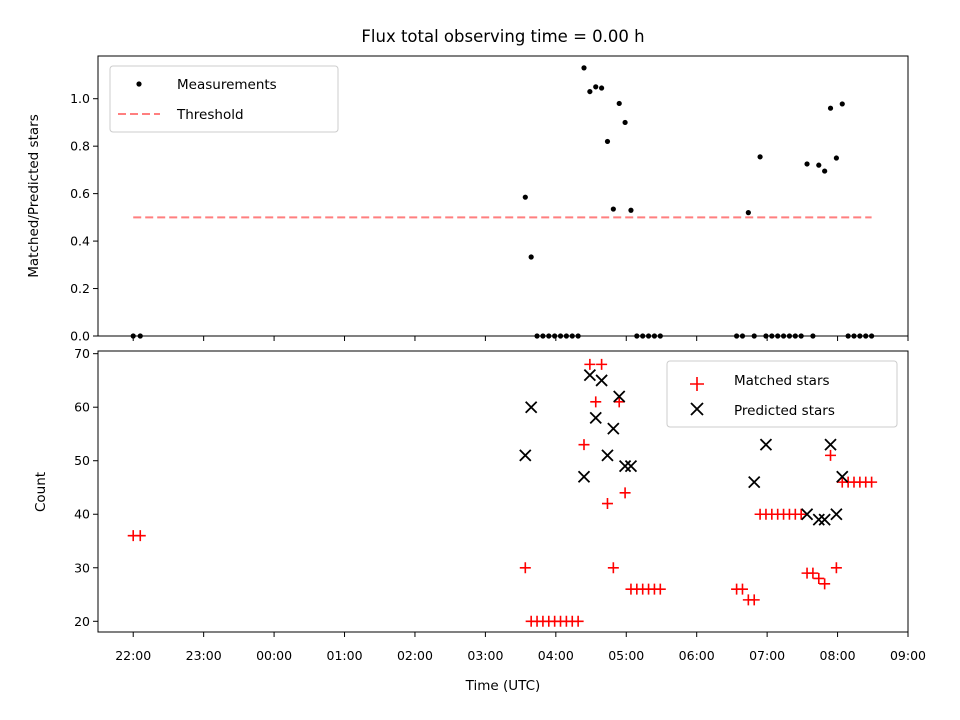 The image size is (960, 720). Describe the element at coordinates (80, 193) in the screenshot. I see `top-y-tick-label: 0.6` at that location.